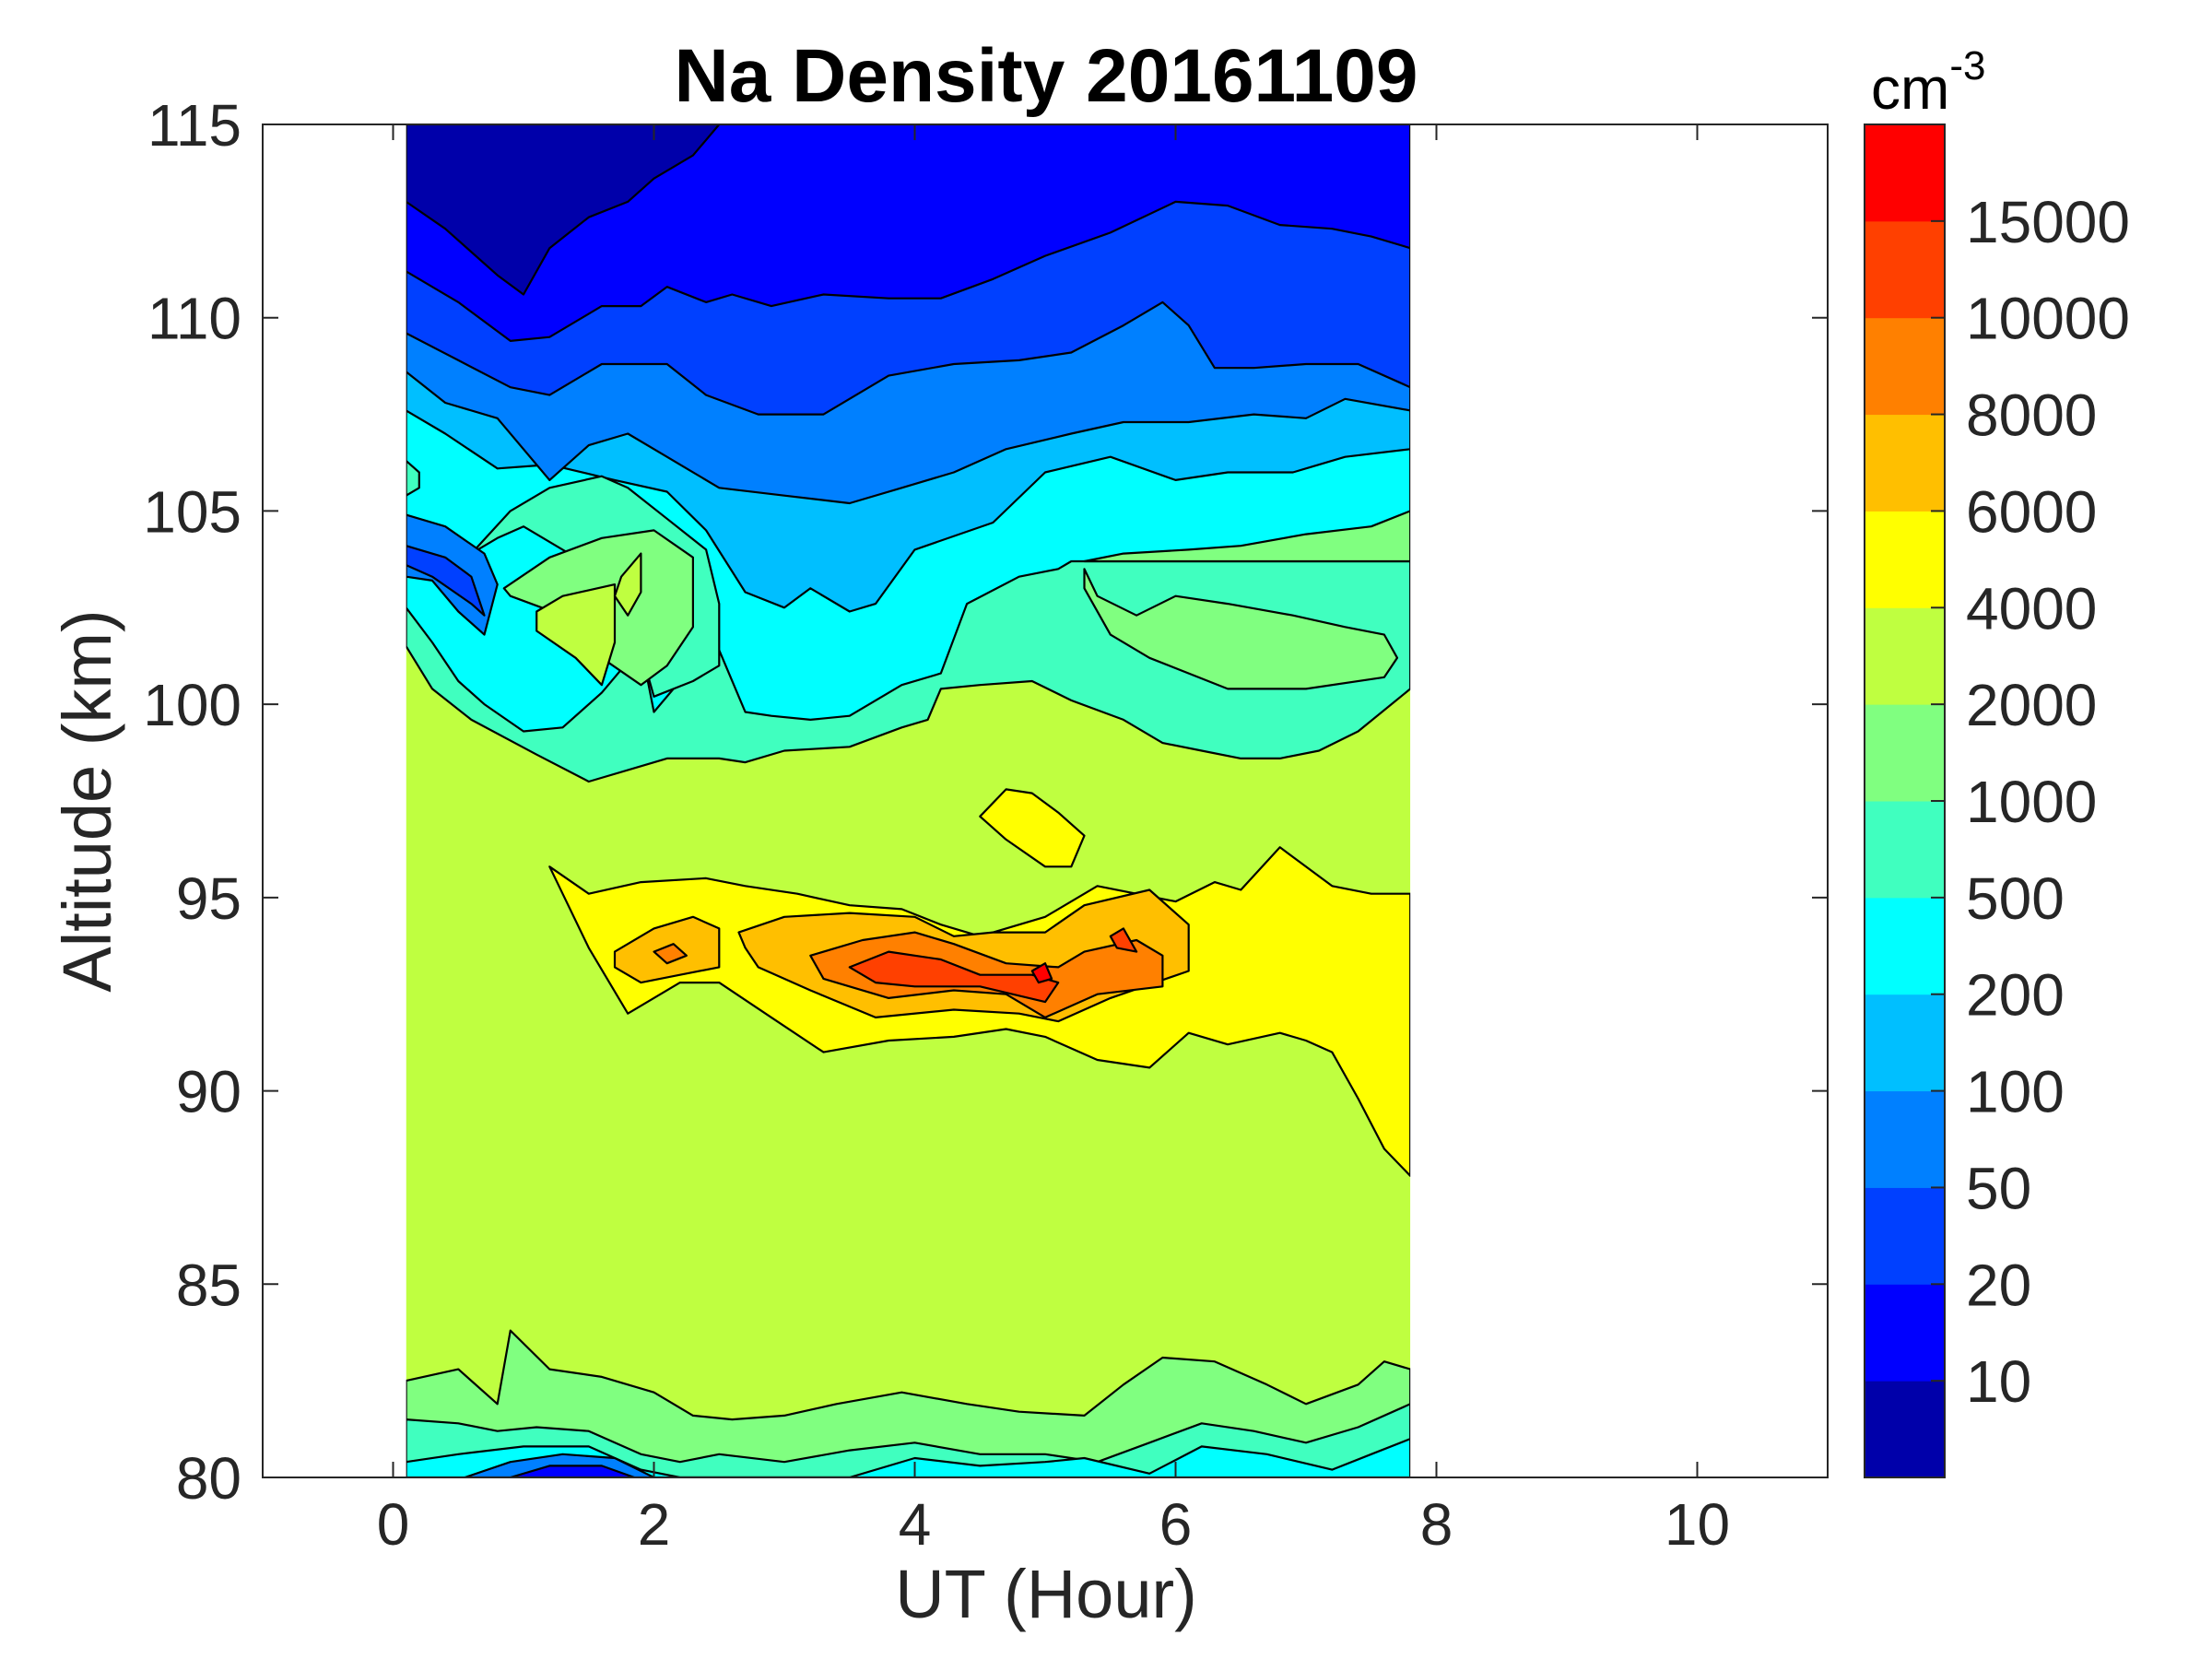  I want to click on colorbar-tick-label: 10, so click(1998, 1381).